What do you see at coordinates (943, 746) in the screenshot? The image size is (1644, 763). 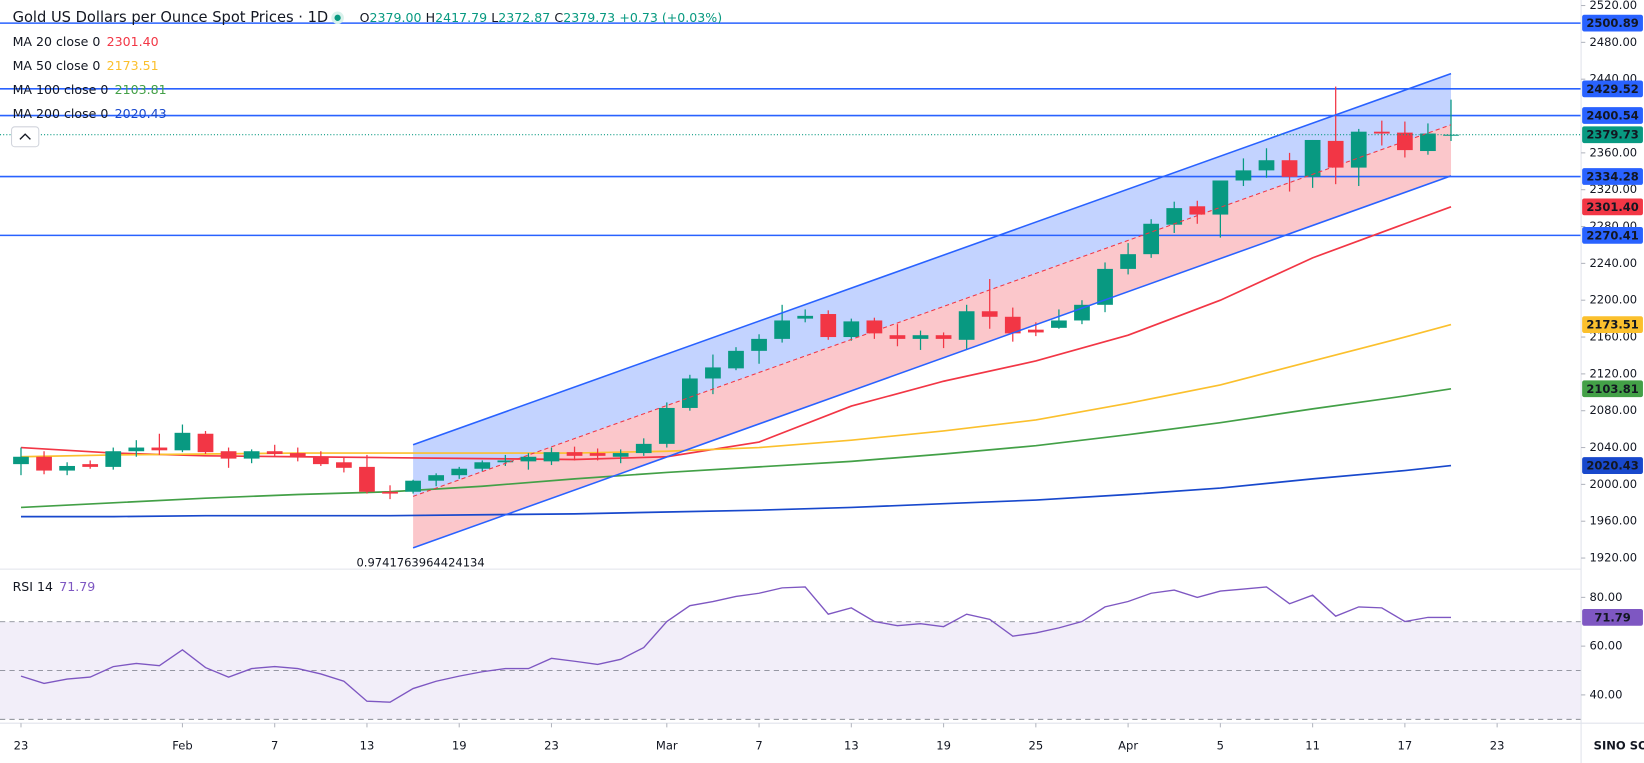 I see `x-tick-label: 19` at bounding box center [943, 746].